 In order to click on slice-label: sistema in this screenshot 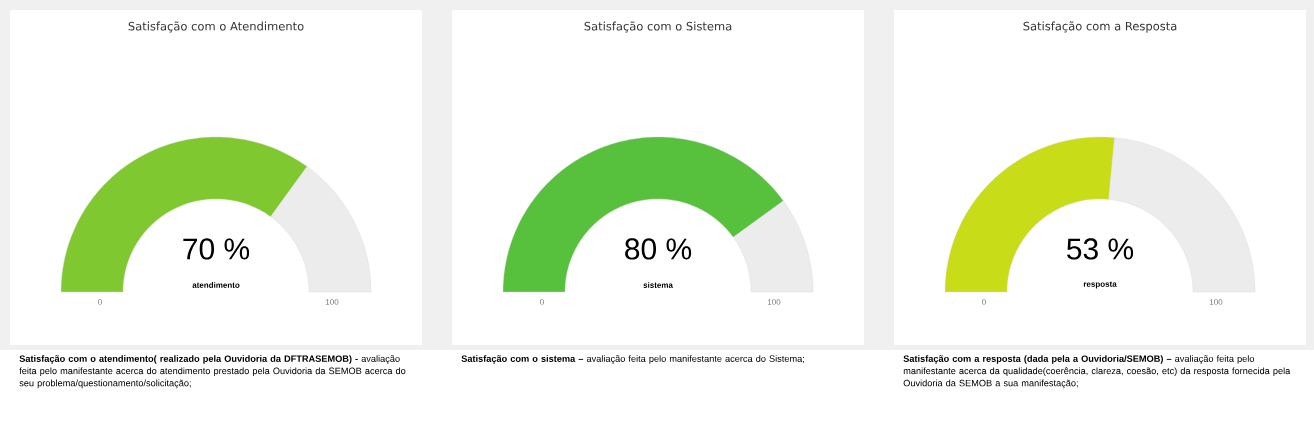, I will do `click(658, 285)`.